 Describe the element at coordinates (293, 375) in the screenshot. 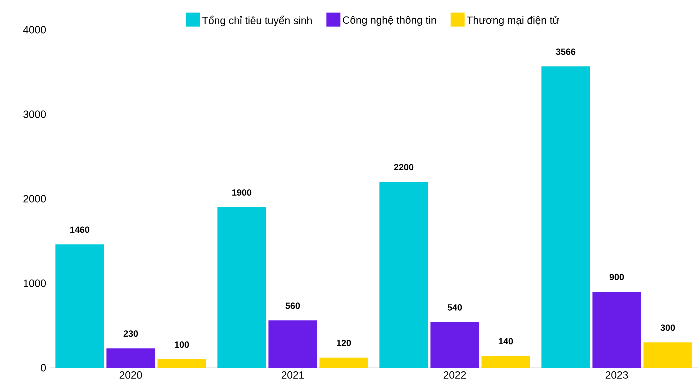

I see `x-tick-label: 2021` at that location.